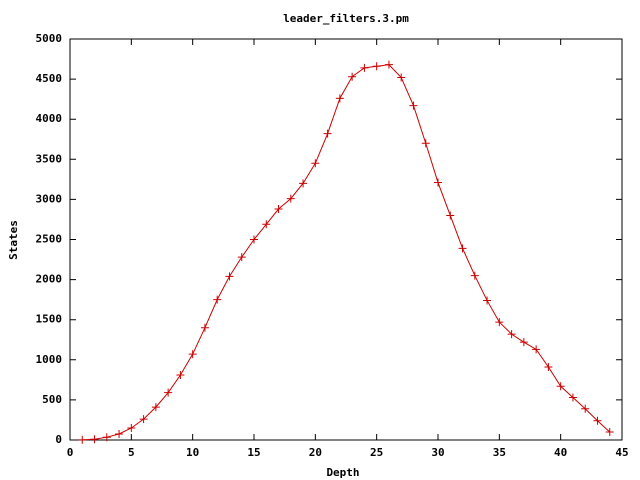  I want to click on y-tick-label: 3000, so click(49, 198).